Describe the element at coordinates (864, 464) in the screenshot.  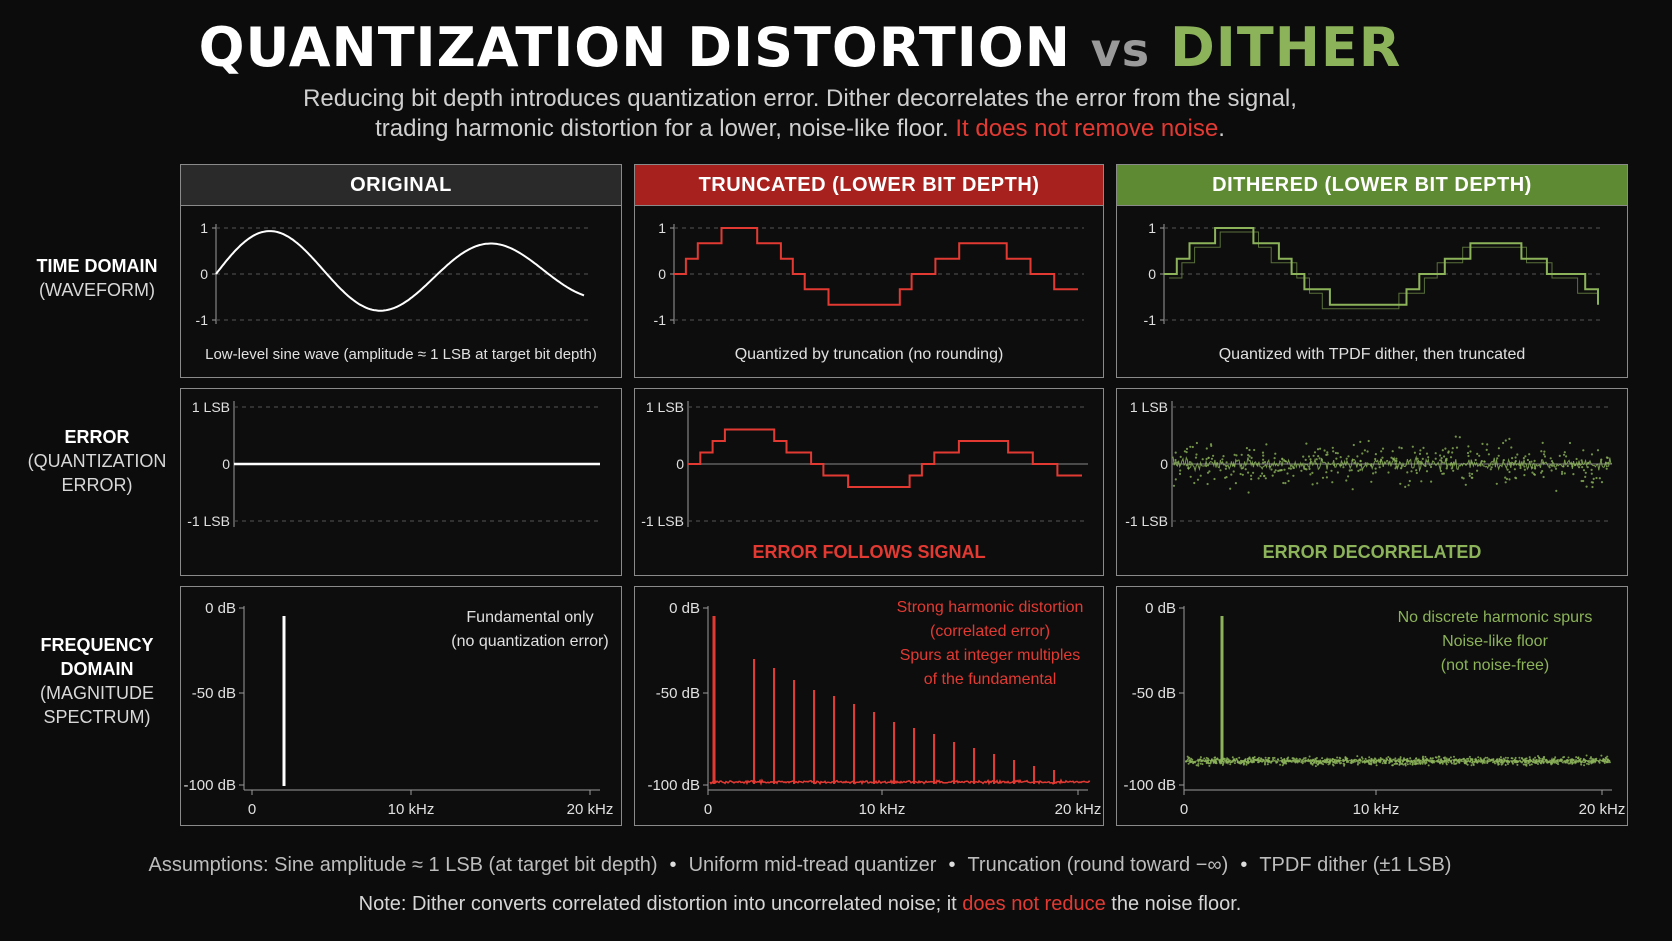
I see `error-plot-truncated: 1 LSB 0 -1 LSB` at that location.